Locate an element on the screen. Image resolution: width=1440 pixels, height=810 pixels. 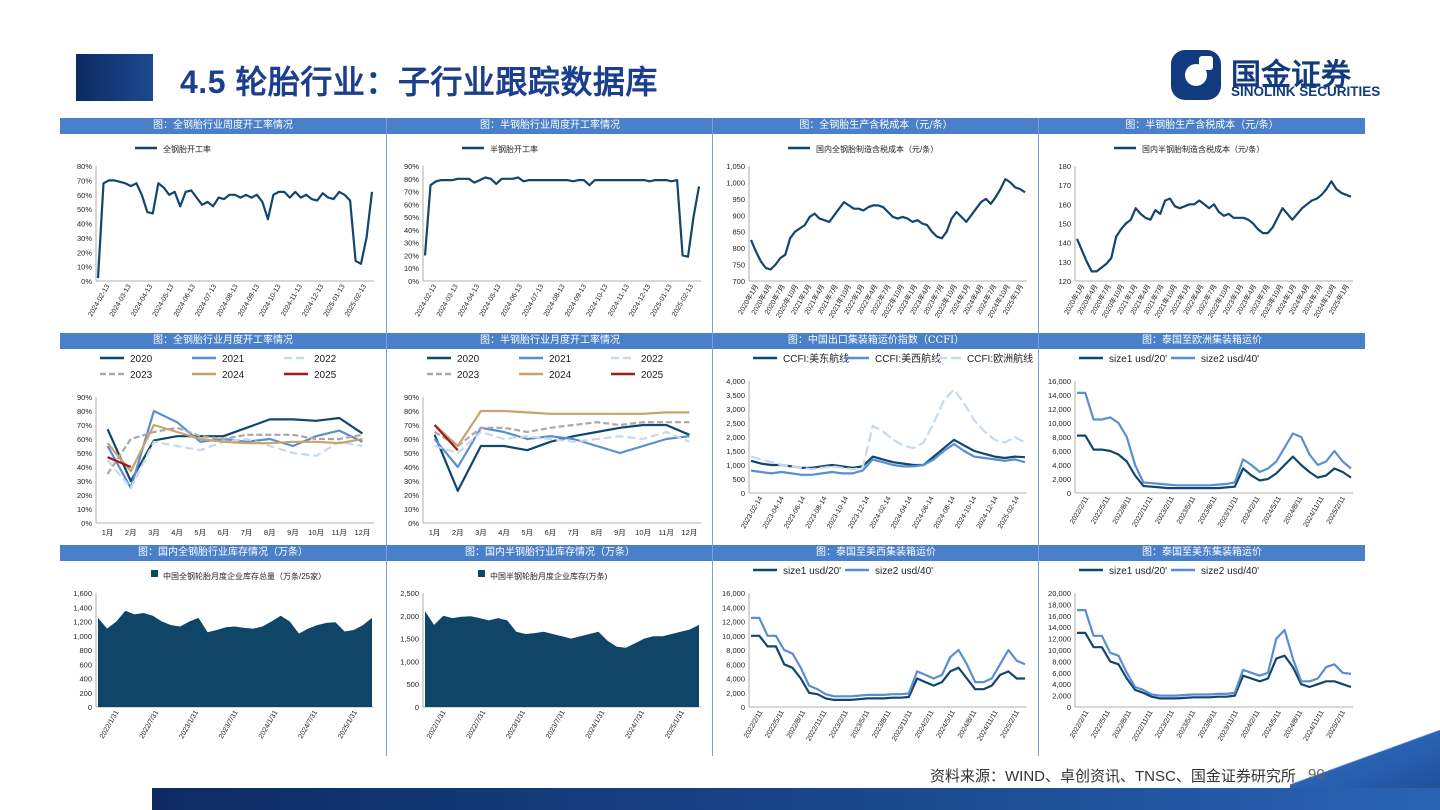
y-tick-label: 16,000 is located at coordinates (1059, 616).